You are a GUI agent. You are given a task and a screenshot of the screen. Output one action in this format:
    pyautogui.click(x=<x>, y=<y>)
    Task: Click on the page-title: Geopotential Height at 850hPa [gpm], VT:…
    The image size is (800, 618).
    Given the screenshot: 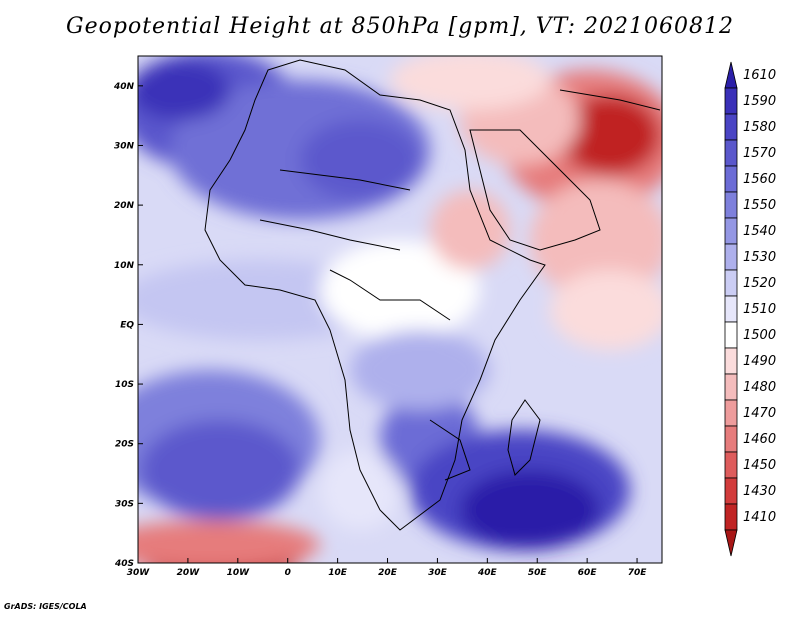 What is the action you would take?
    pyautogui.click(x=400, y=26)
    